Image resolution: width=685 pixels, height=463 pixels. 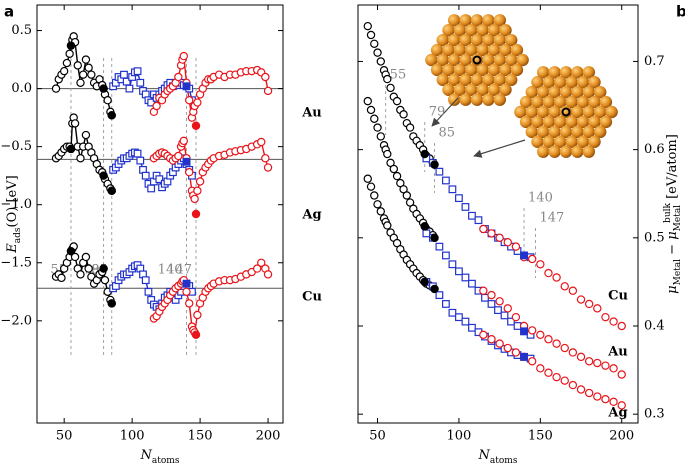 I want to click on y-axis-label-part: −, so click(x=672, y=249).